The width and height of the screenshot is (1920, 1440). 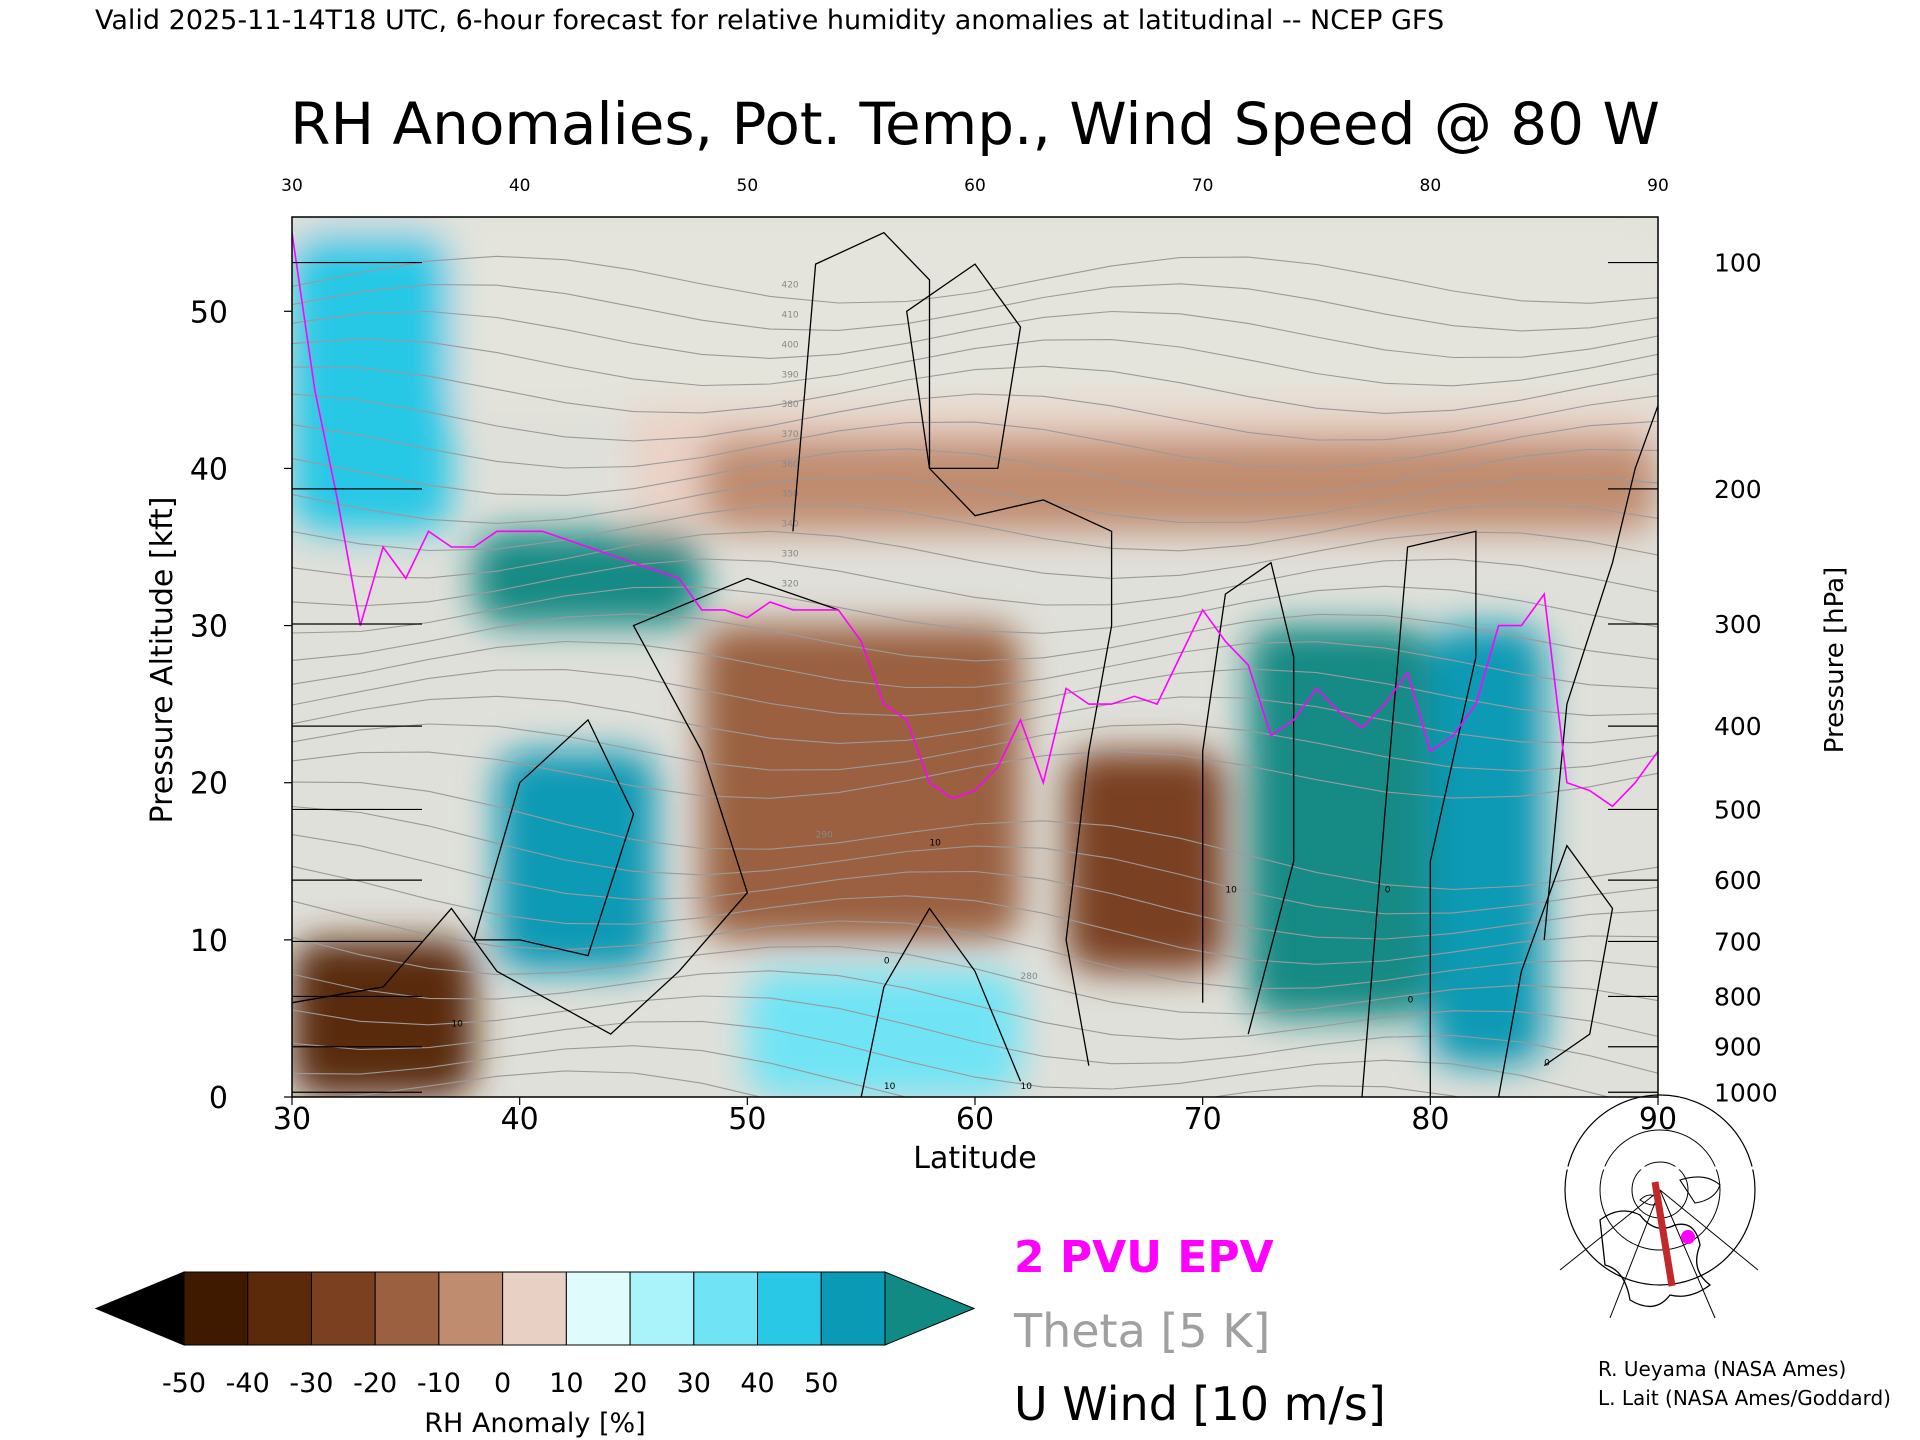 What do you see at coordinates (757, 1383) in the screenshot?
I see `colorbar-tick-label: 40` at bounding box center [757, 1383].